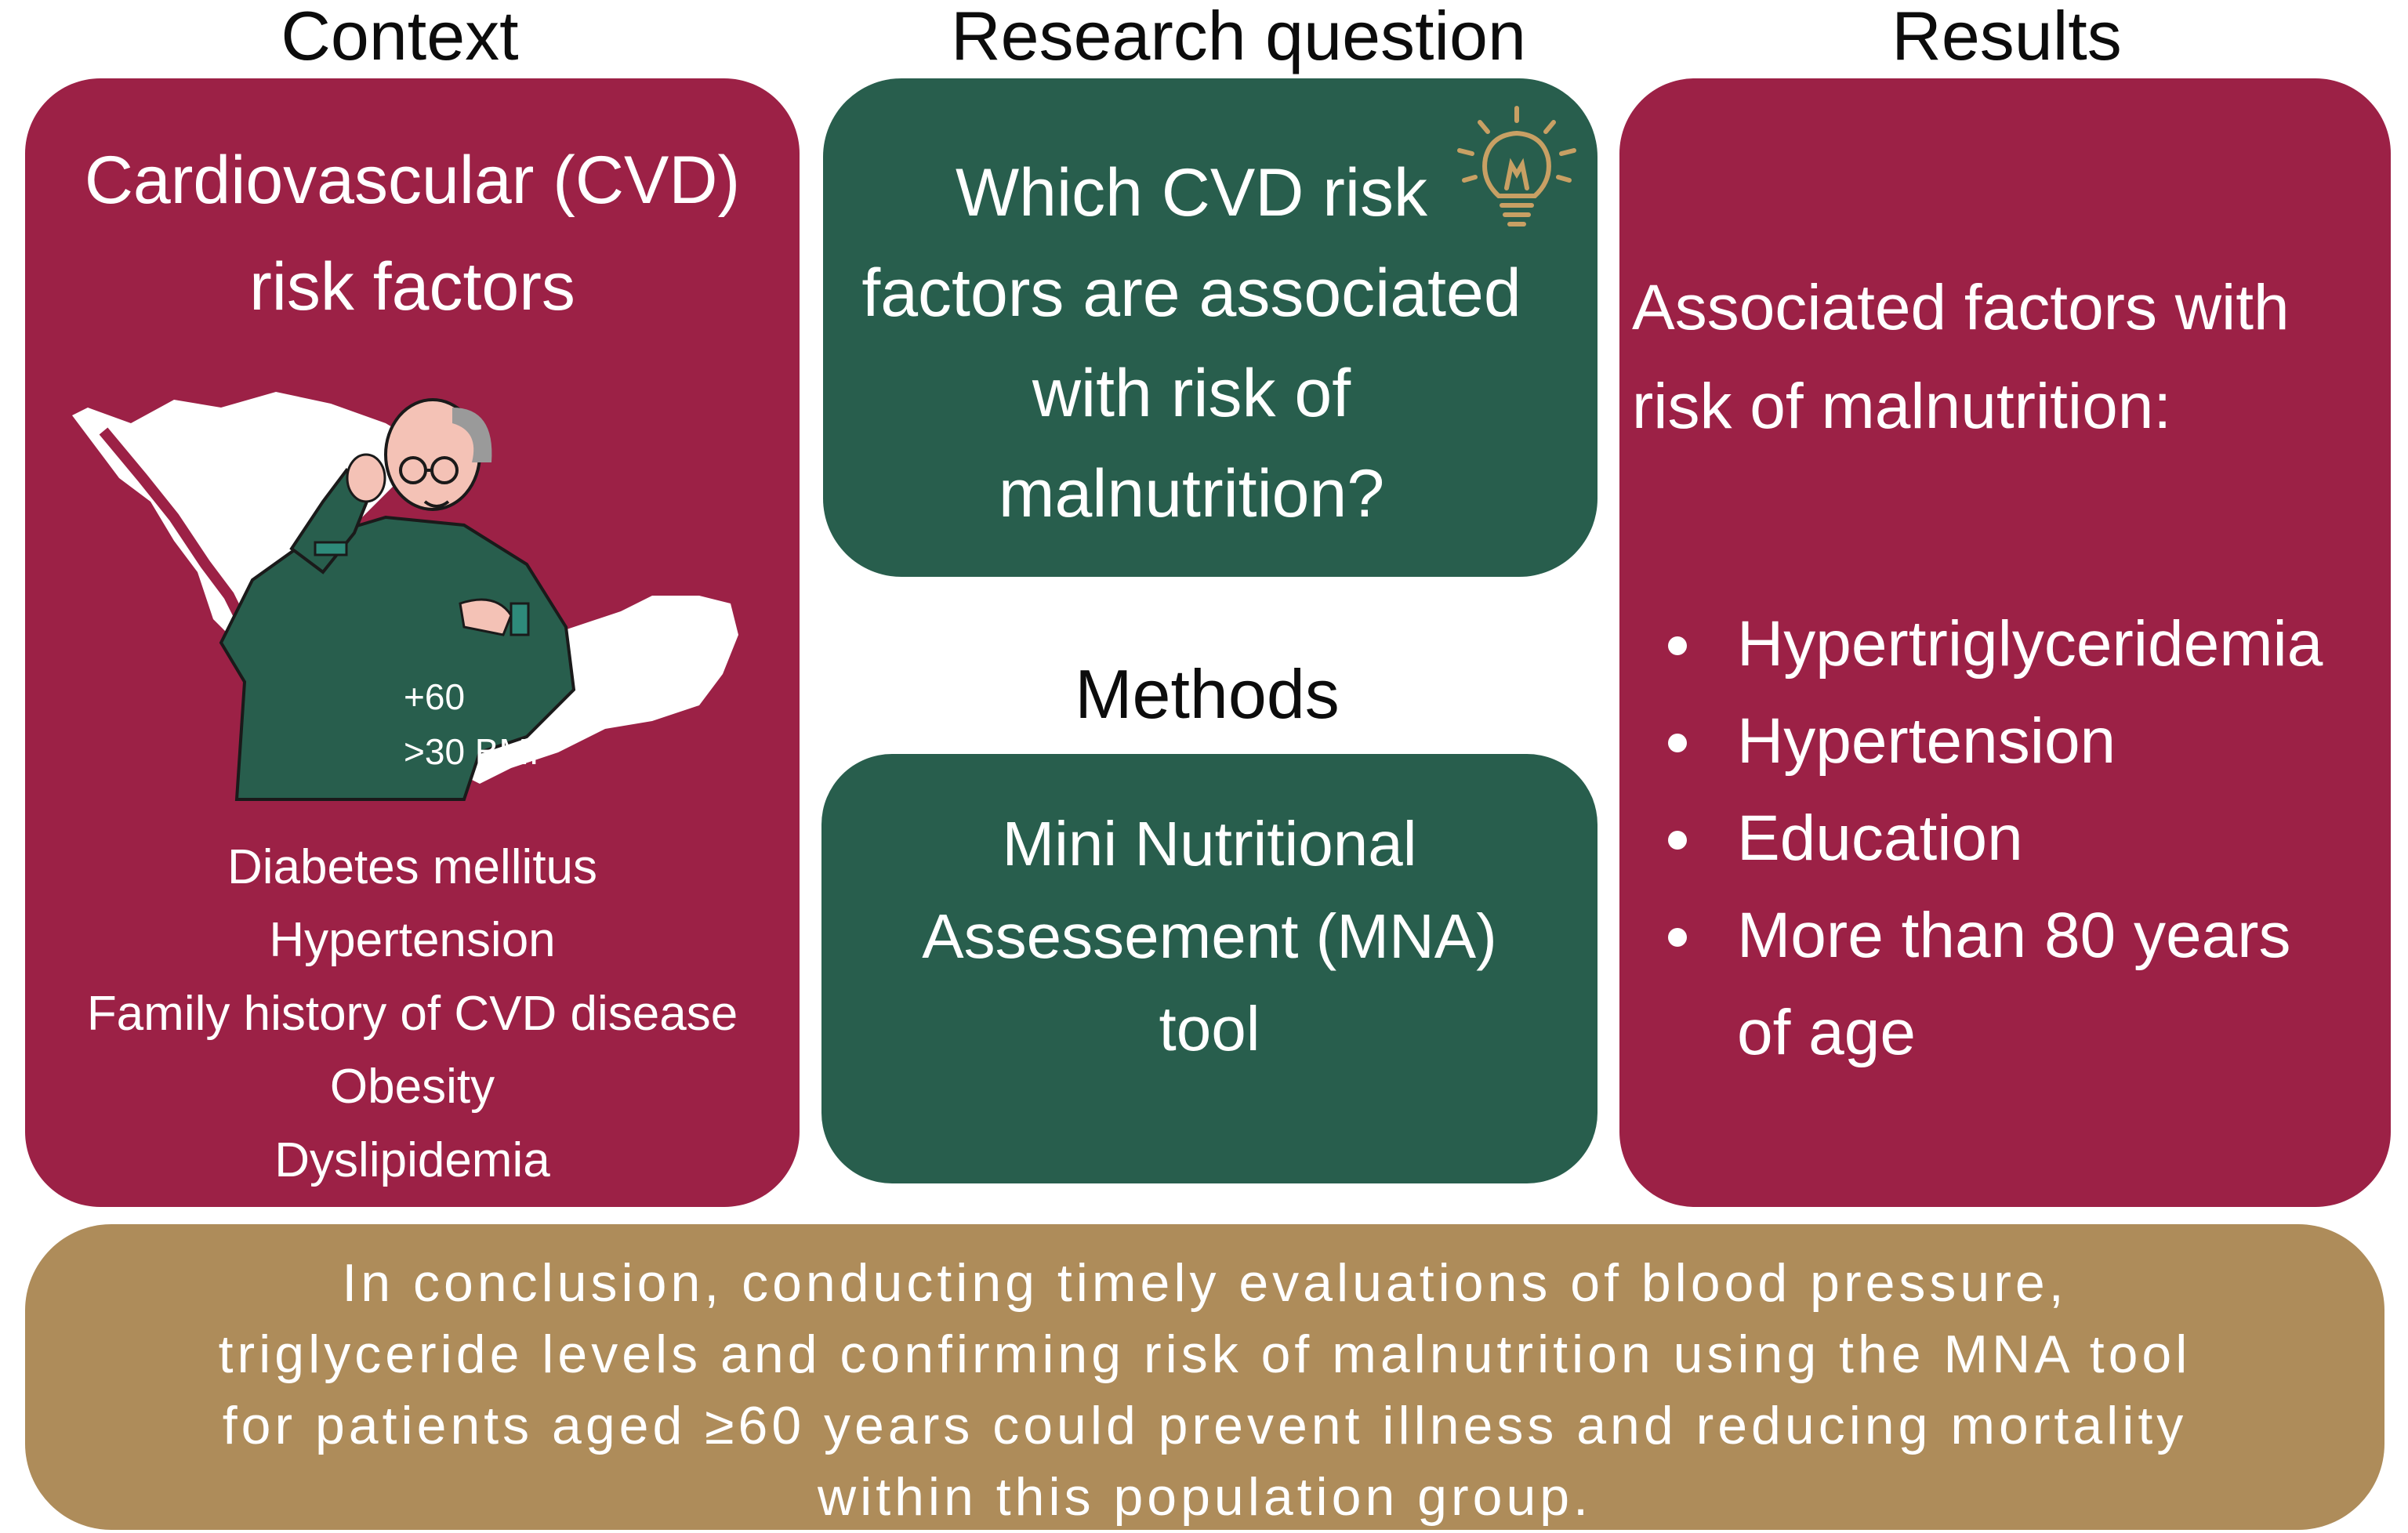  Describe the element at coordinates (1191, 493) in the screenshot. I see `text-line: malnutrition?` at that location.